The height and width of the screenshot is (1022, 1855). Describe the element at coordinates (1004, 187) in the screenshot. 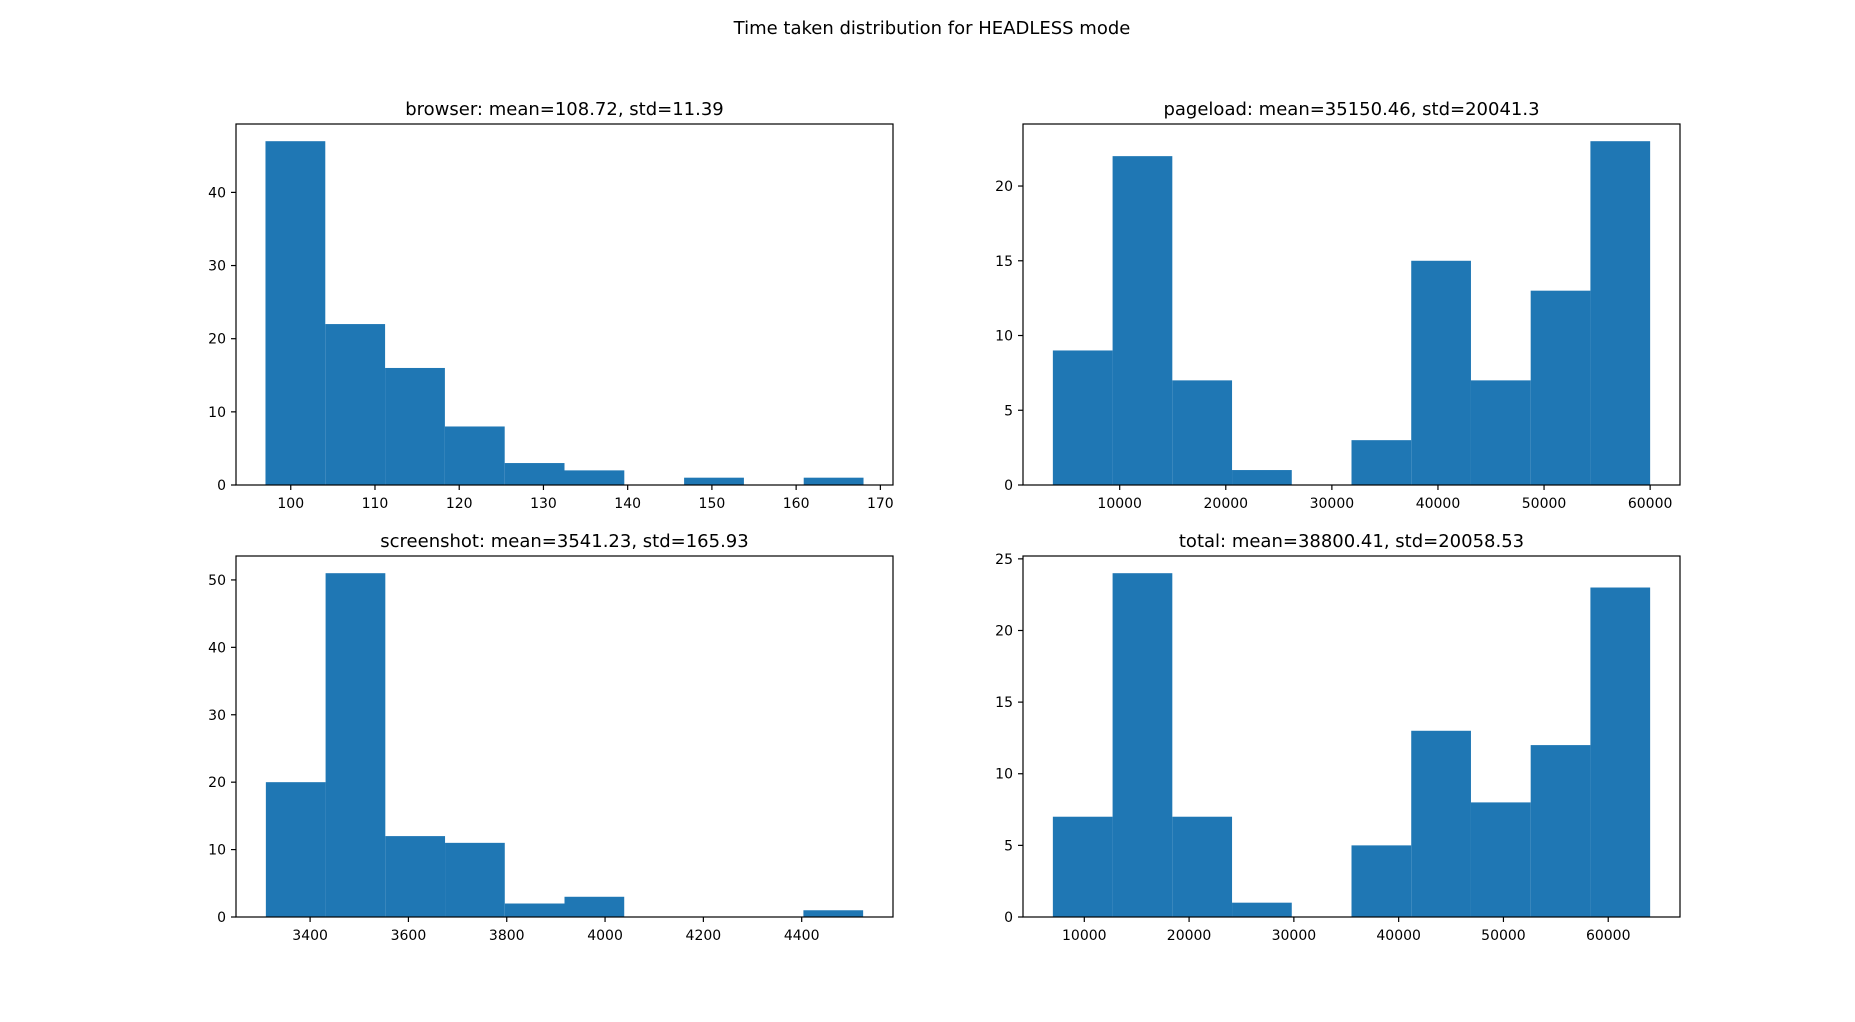

I see `pageload-y-tick-label: 20` at that location.